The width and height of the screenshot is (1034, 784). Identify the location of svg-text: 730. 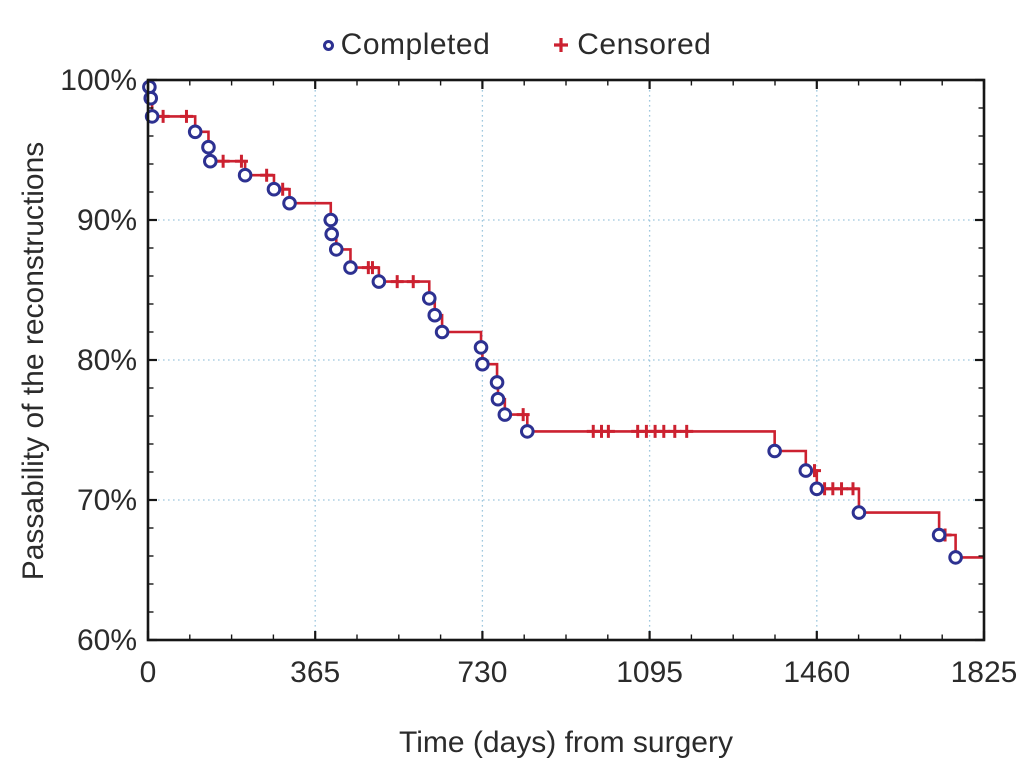
(482, 672).